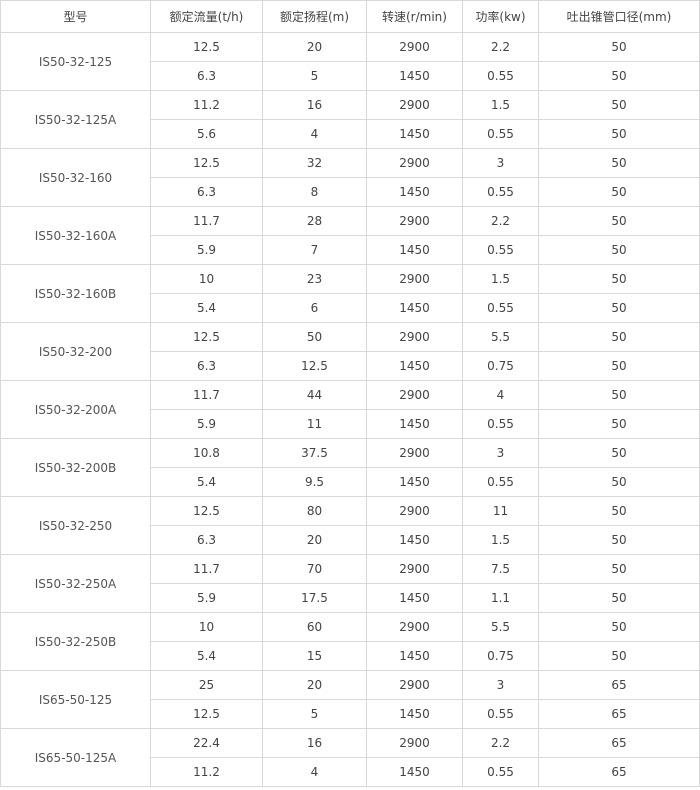  I want to click on model-cell: IS50-32-250, so click(75, 525).